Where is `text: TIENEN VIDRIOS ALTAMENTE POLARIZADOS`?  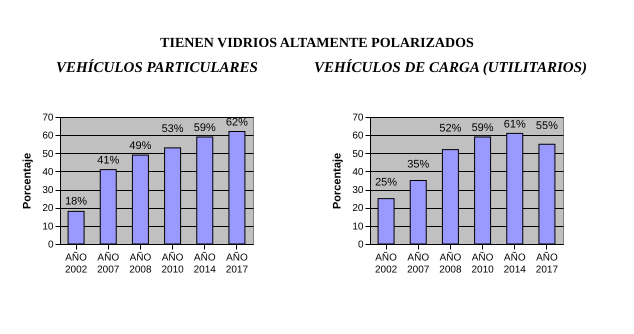
text: TIENEN VIDRIOS ALTAMENTE POLARIZADOS is located at coordinates (317, 44).